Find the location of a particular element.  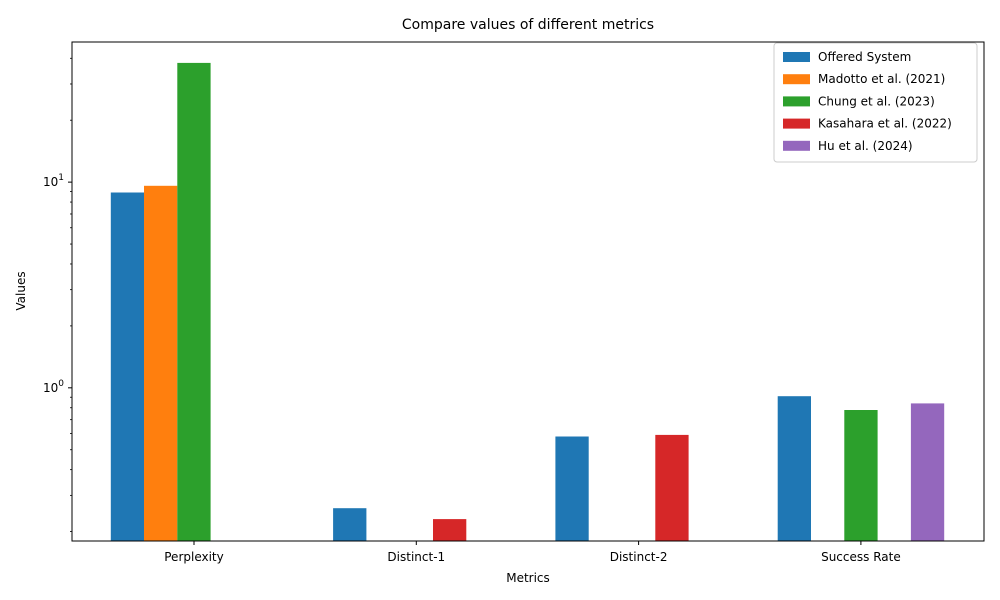

legend-label-3: Kasahara et al. (2022) is located at coordinates (885, 124).